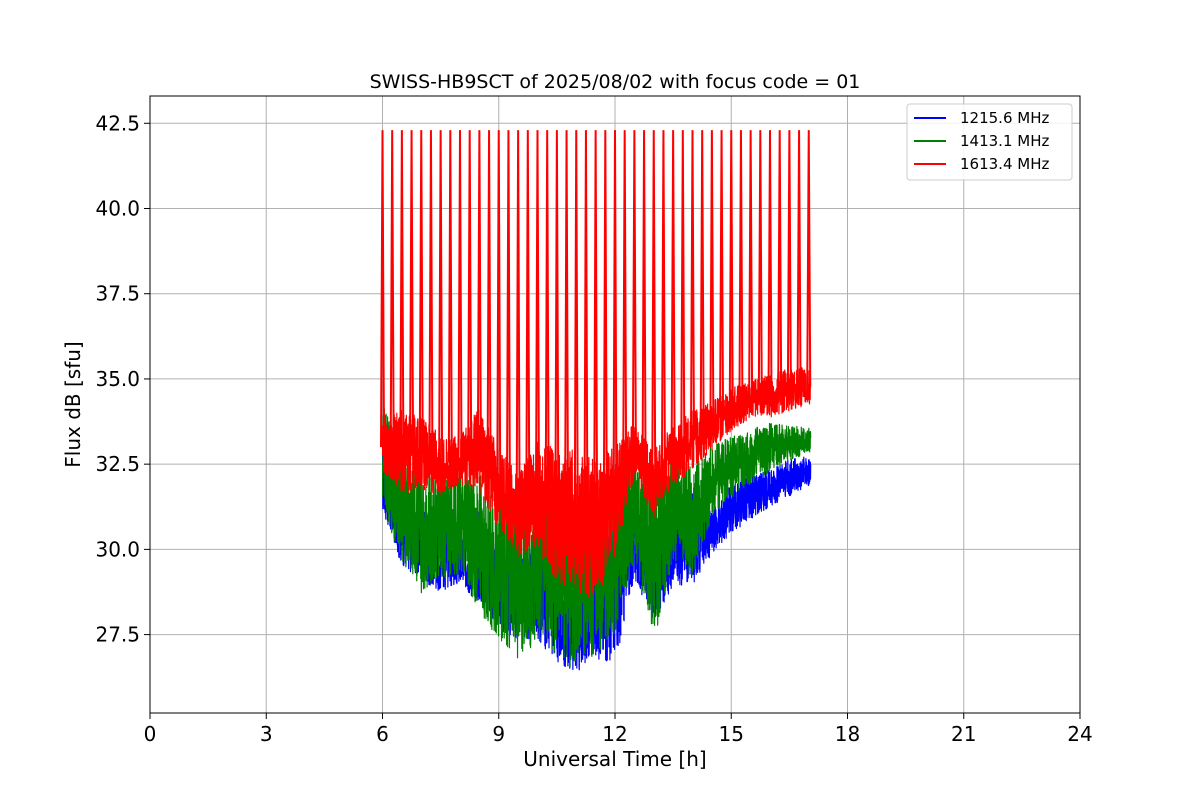 Image resolution: width=1200 pixels, height=800 pixels. I want to click on y-tick-label: 30.0, so click(117, 549).